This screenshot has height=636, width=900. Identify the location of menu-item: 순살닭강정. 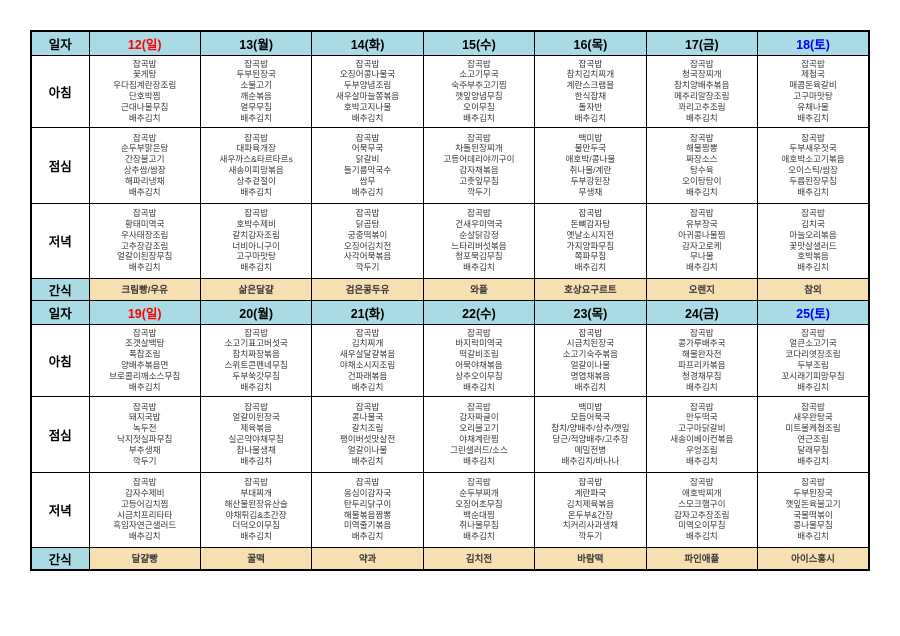
(479, 234).